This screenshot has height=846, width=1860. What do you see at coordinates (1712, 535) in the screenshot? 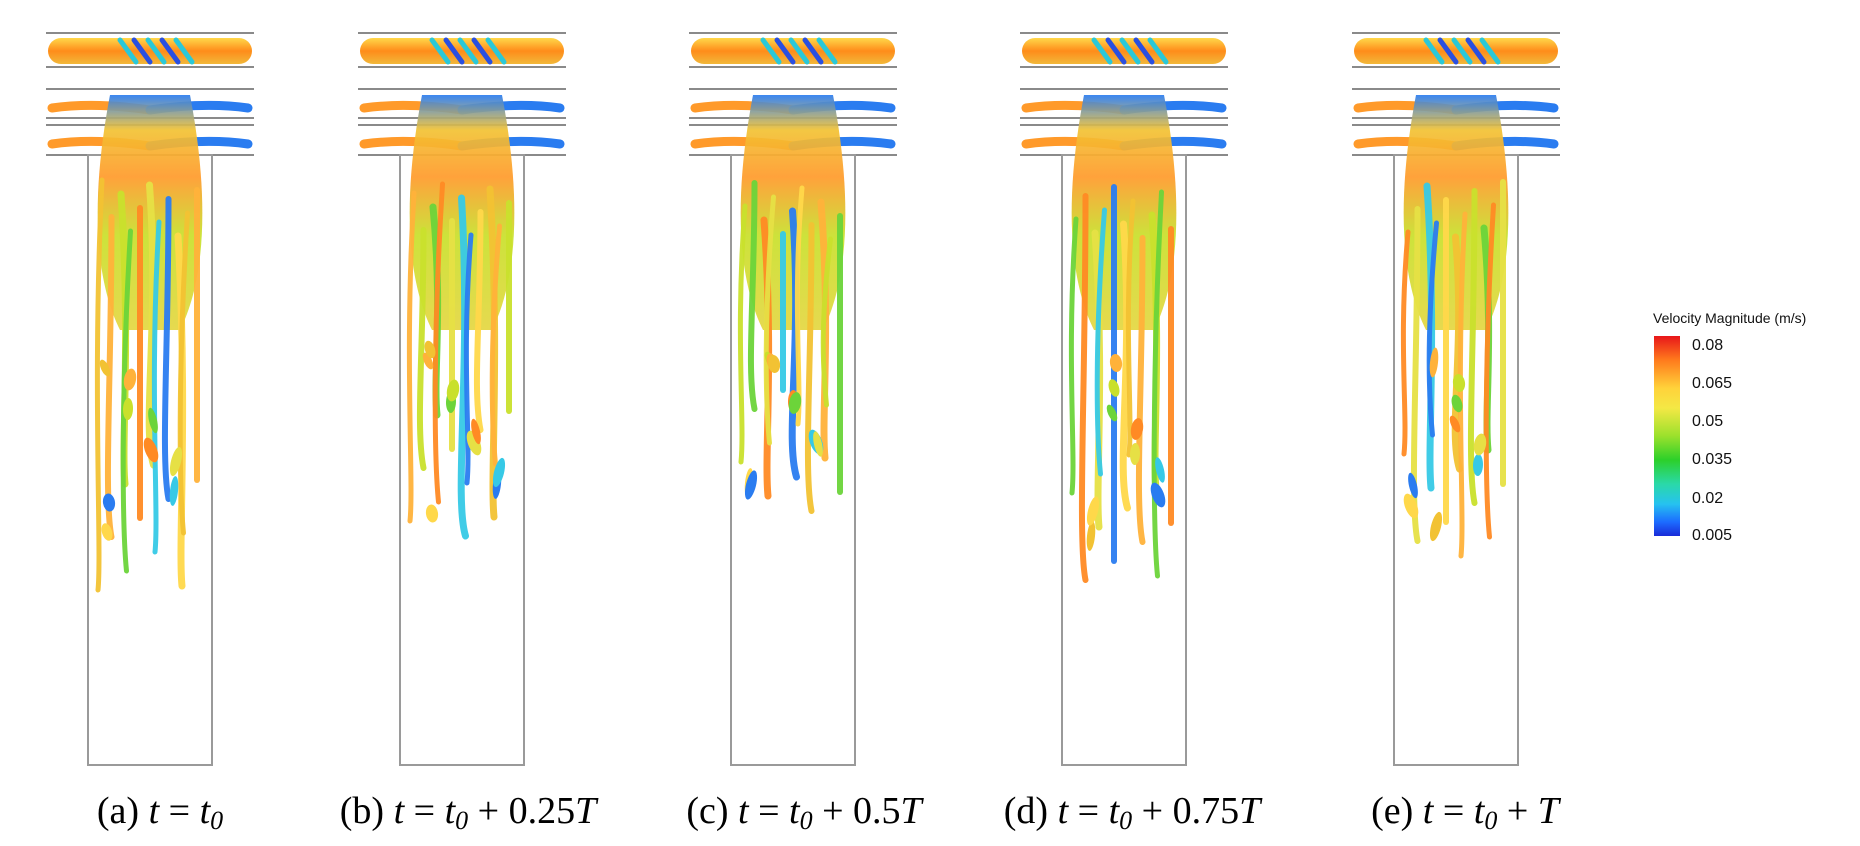
I see `colorbar-tick-5: 0.005` at bounding box center [1712, 535].